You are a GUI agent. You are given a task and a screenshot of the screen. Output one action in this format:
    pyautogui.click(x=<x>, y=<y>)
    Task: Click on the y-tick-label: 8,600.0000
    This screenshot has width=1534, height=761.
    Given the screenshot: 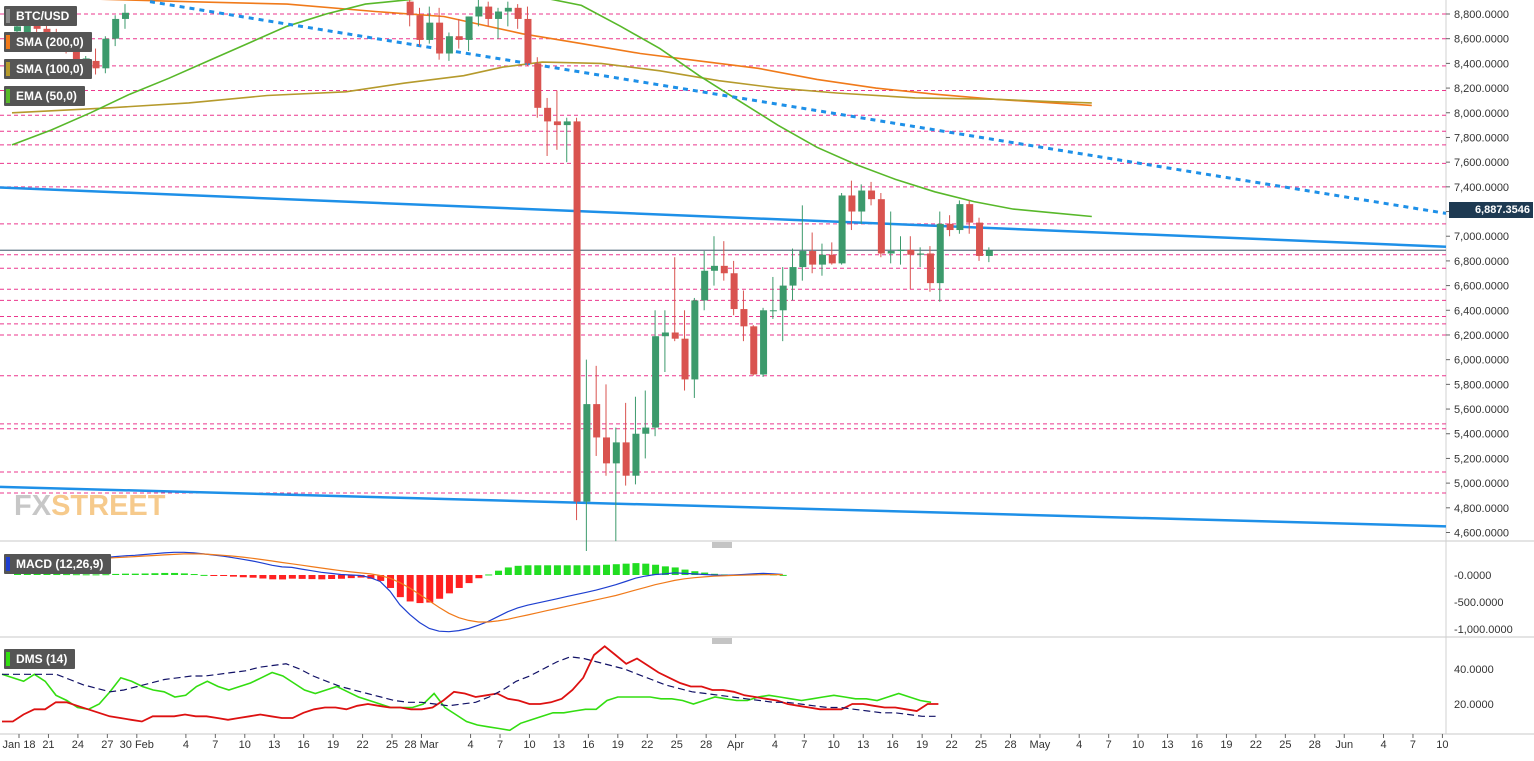 What is the action you would take?
    pyautogui.click(x=1481, y=40)
    